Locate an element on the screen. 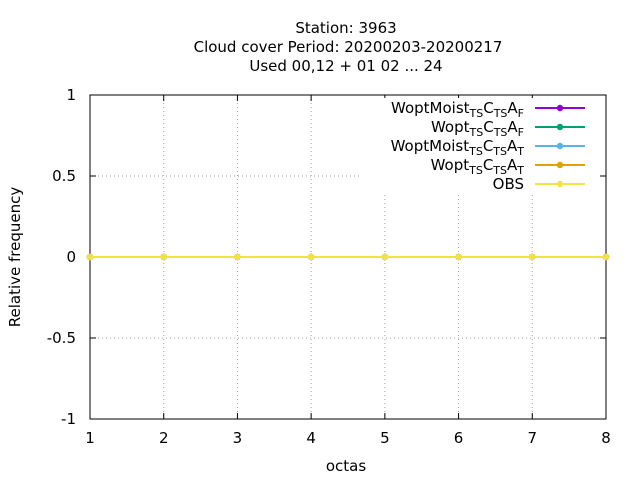 This screenshot has width=640, height=480. series-layer is located at coordinates (348, 257).